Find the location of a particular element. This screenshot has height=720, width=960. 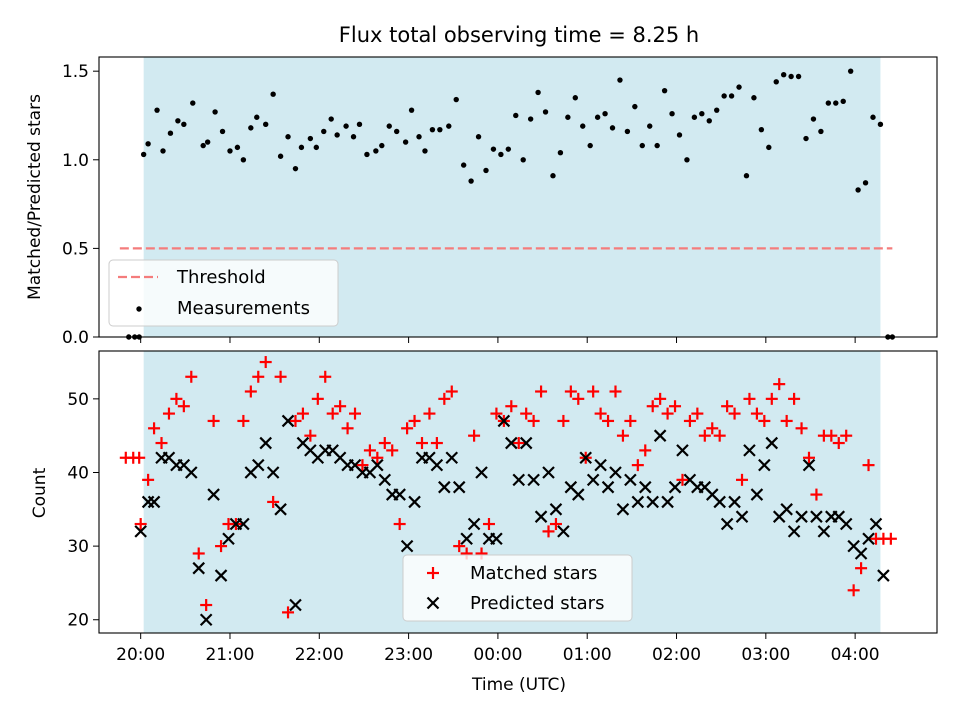

count-legend: Matched stars Predicted stars is located at coordinates (517, 588).